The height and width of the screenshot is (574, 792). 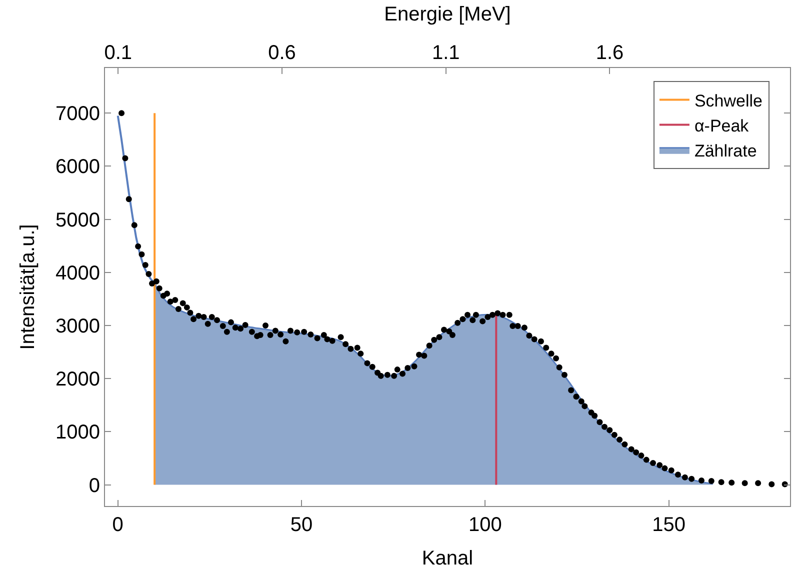 I want to click on y-tick-label: 5000, so click(x=78, y=220).